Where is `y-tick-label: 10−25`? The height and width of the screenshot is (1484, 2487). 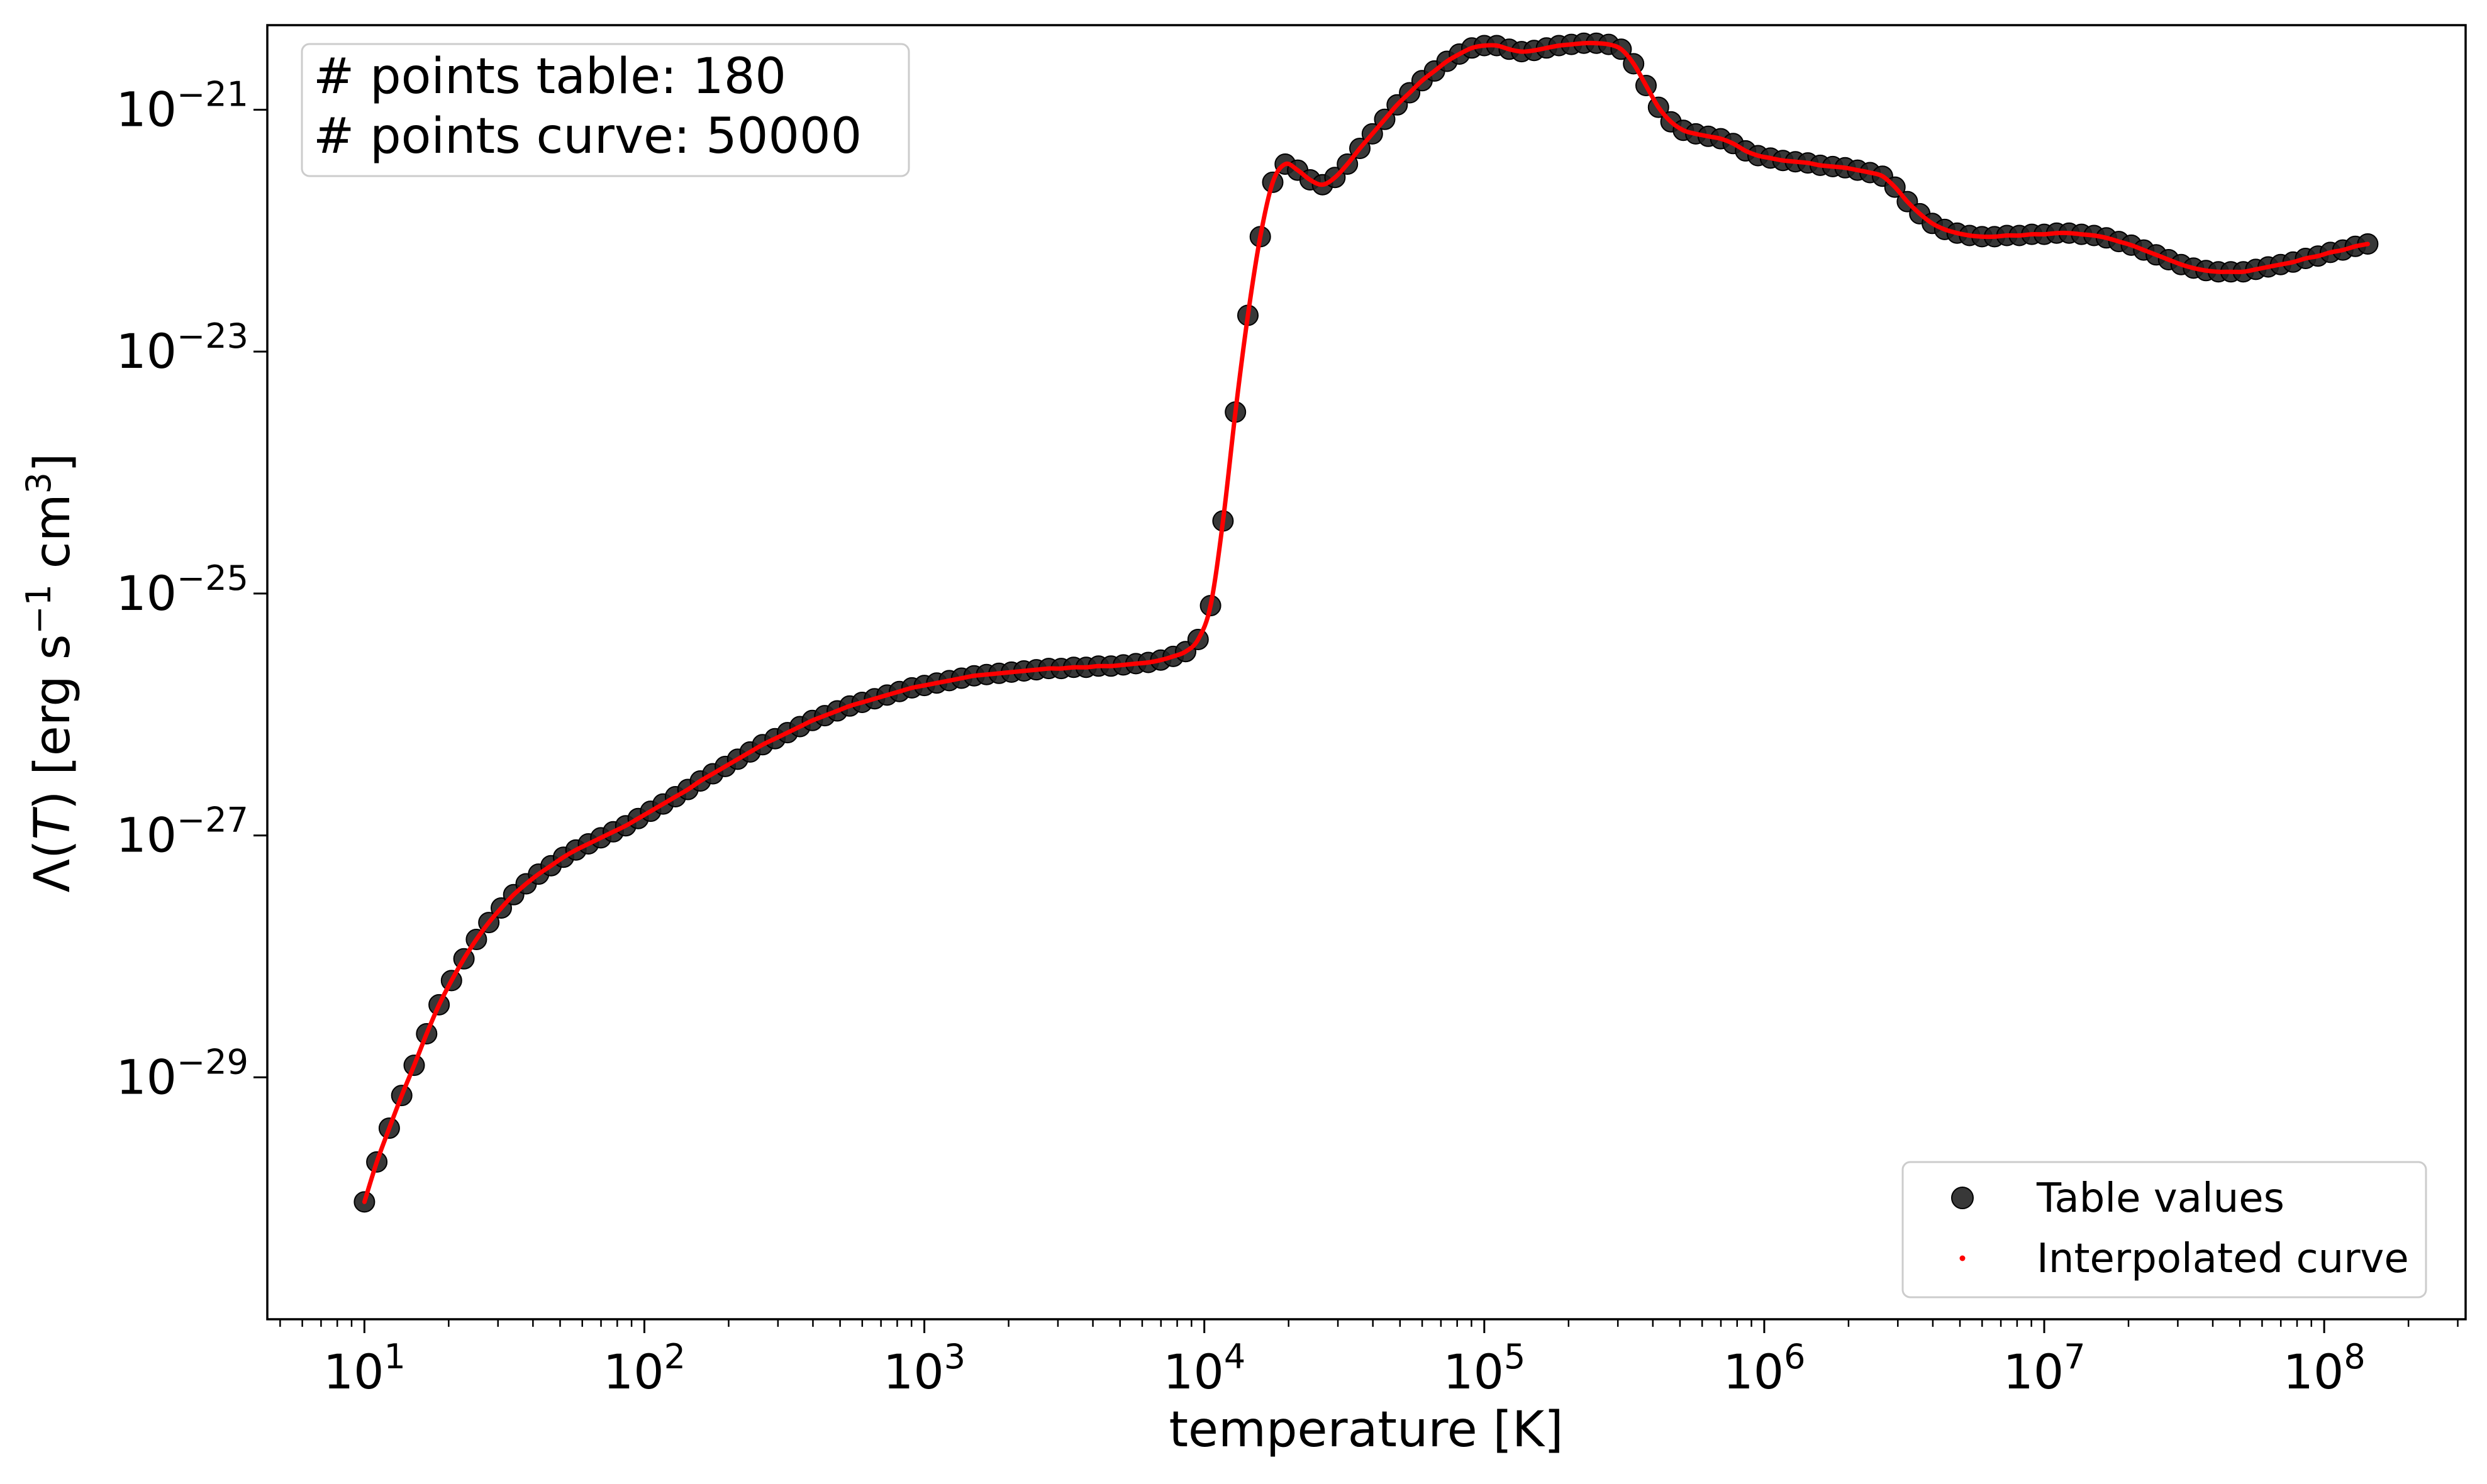
y-tick-label: 10−25 is located at coordinates (182, 589).